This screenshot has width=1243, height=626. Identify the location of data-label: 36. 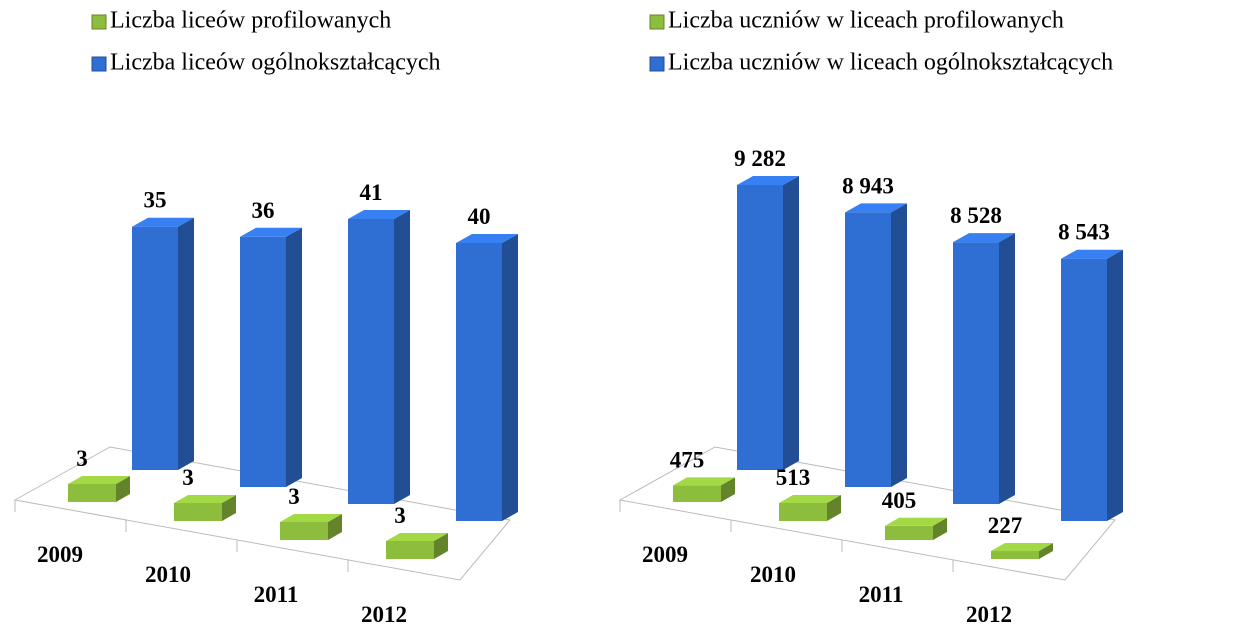
(263, 210).